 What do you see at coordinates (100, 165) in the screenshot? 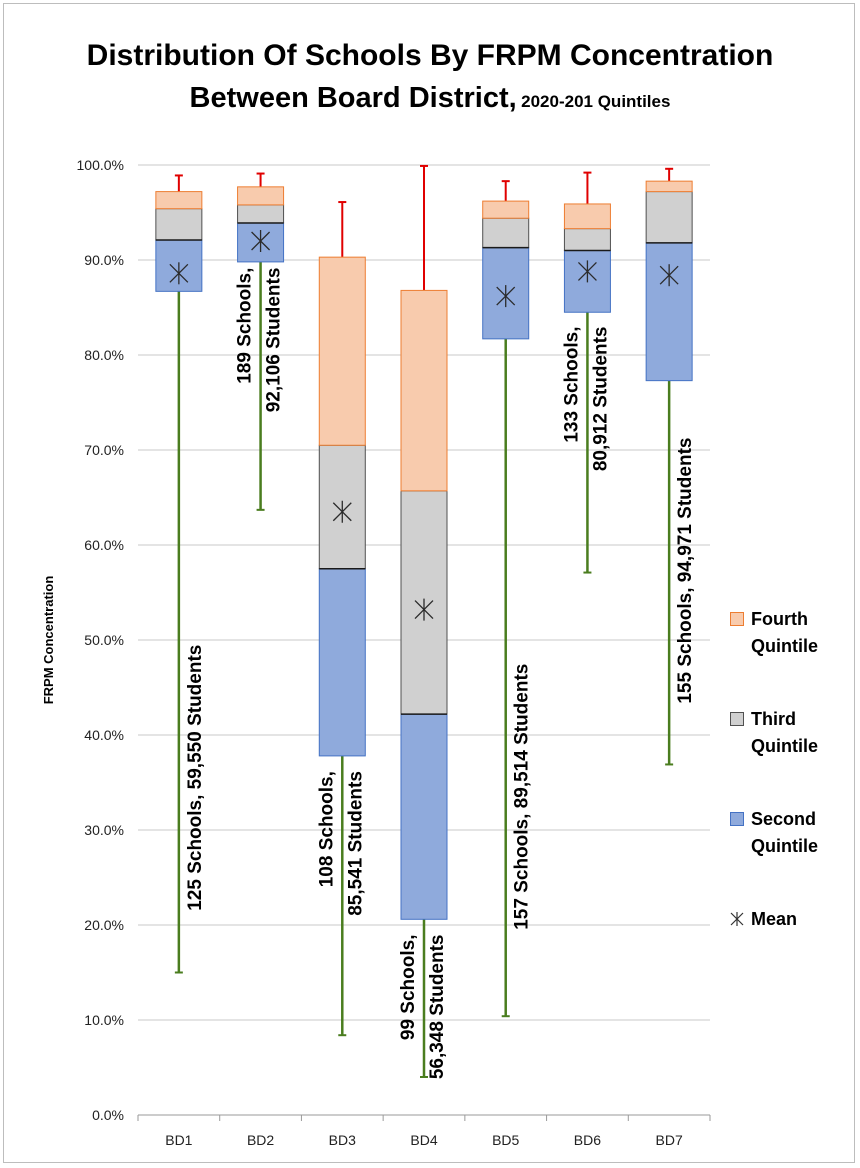
I see `y-tick-label: 100.0%` at bounding box center [100, 165].